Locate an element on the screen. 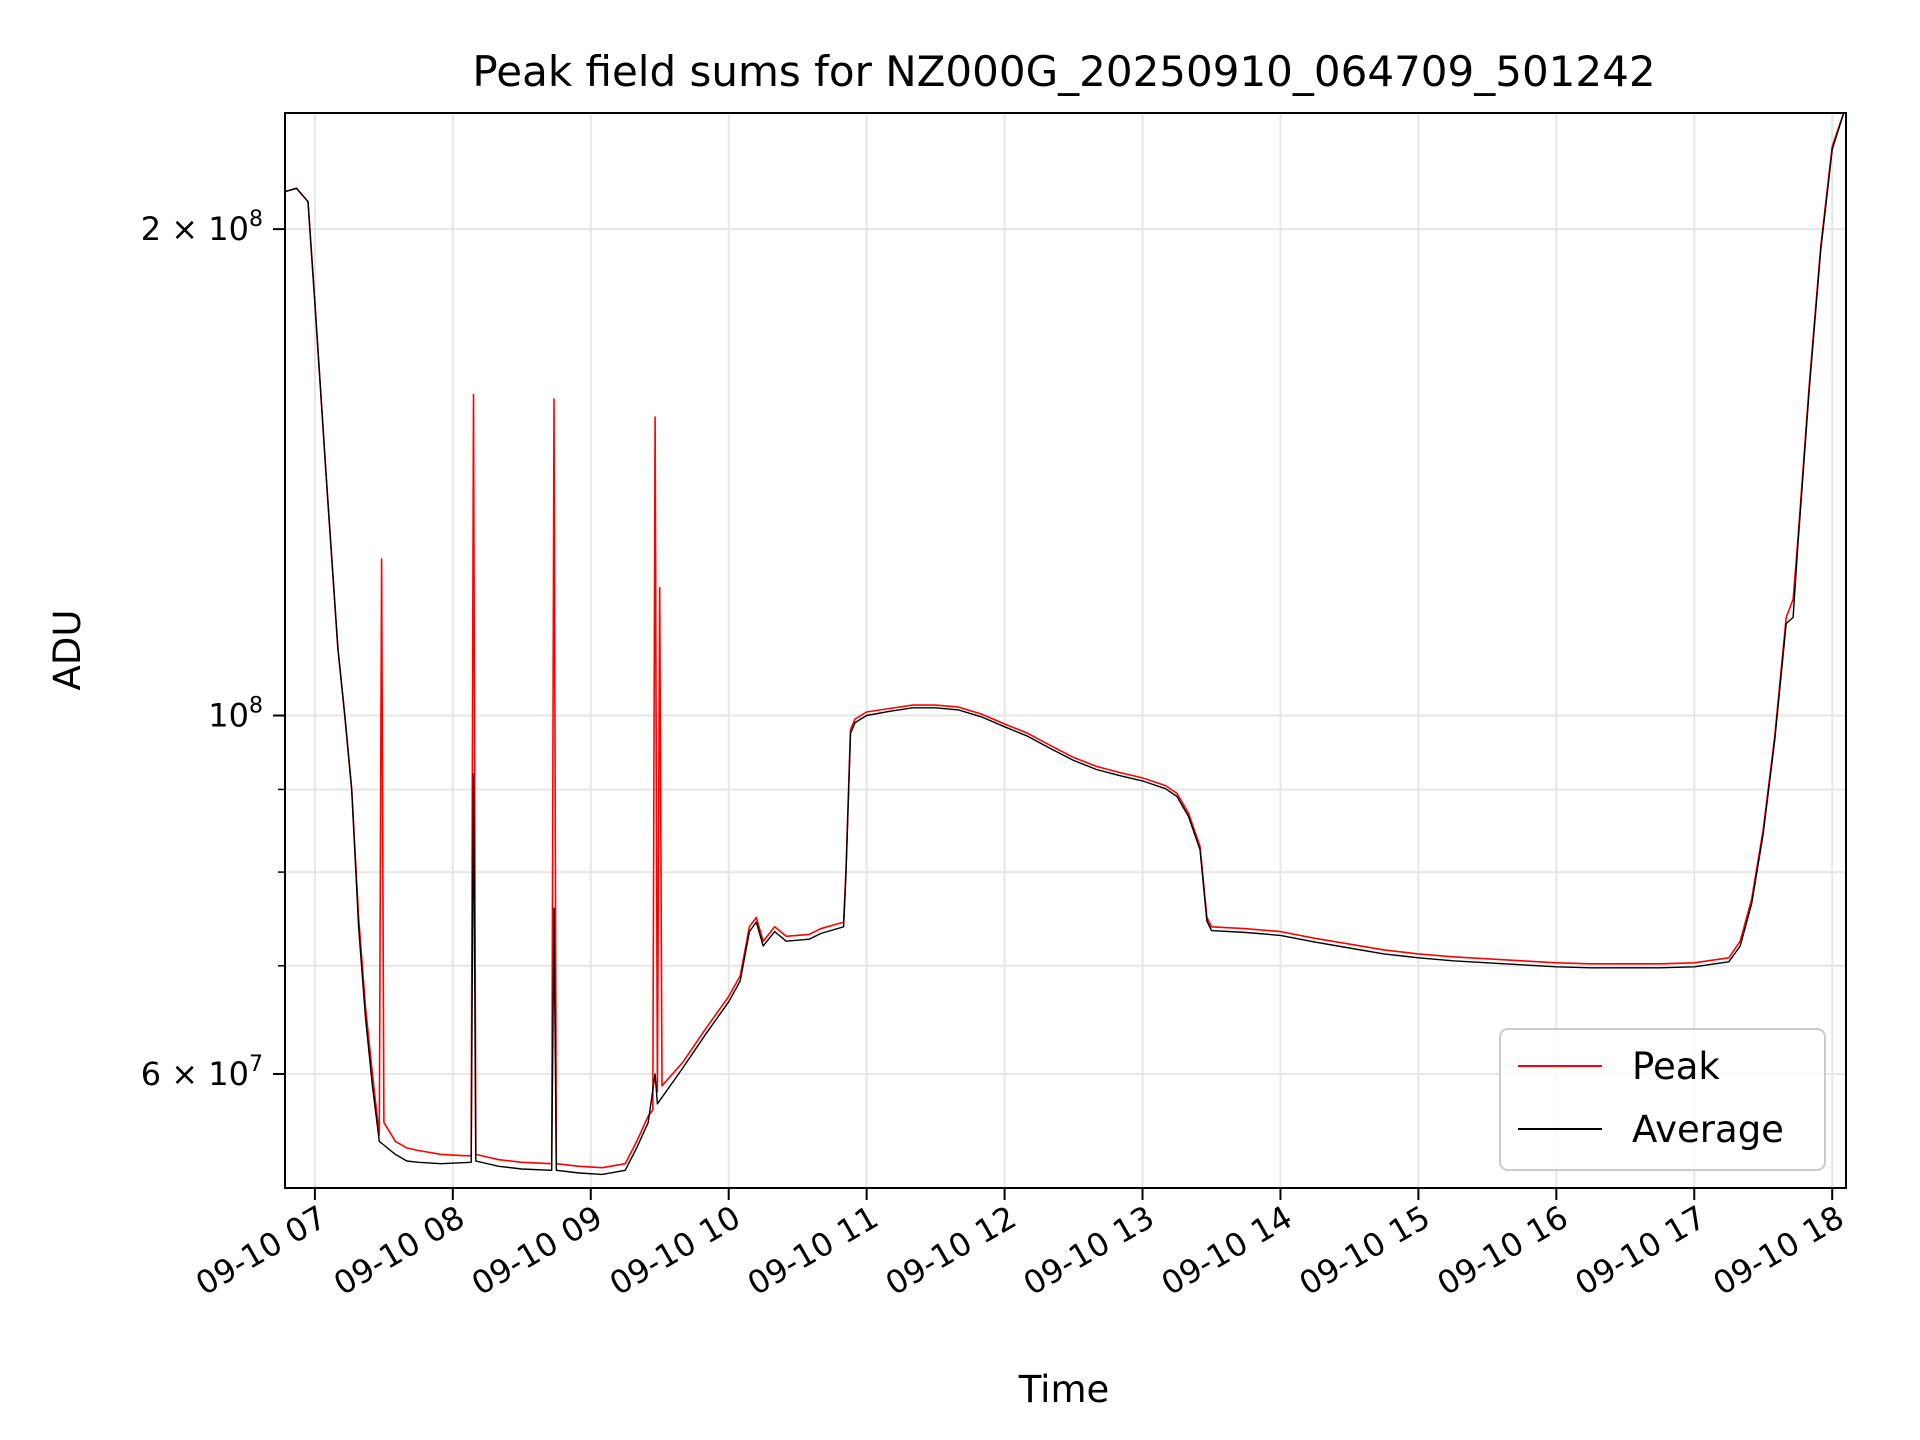  y-tick-base: 6 is located at coordinates (151, 1074).